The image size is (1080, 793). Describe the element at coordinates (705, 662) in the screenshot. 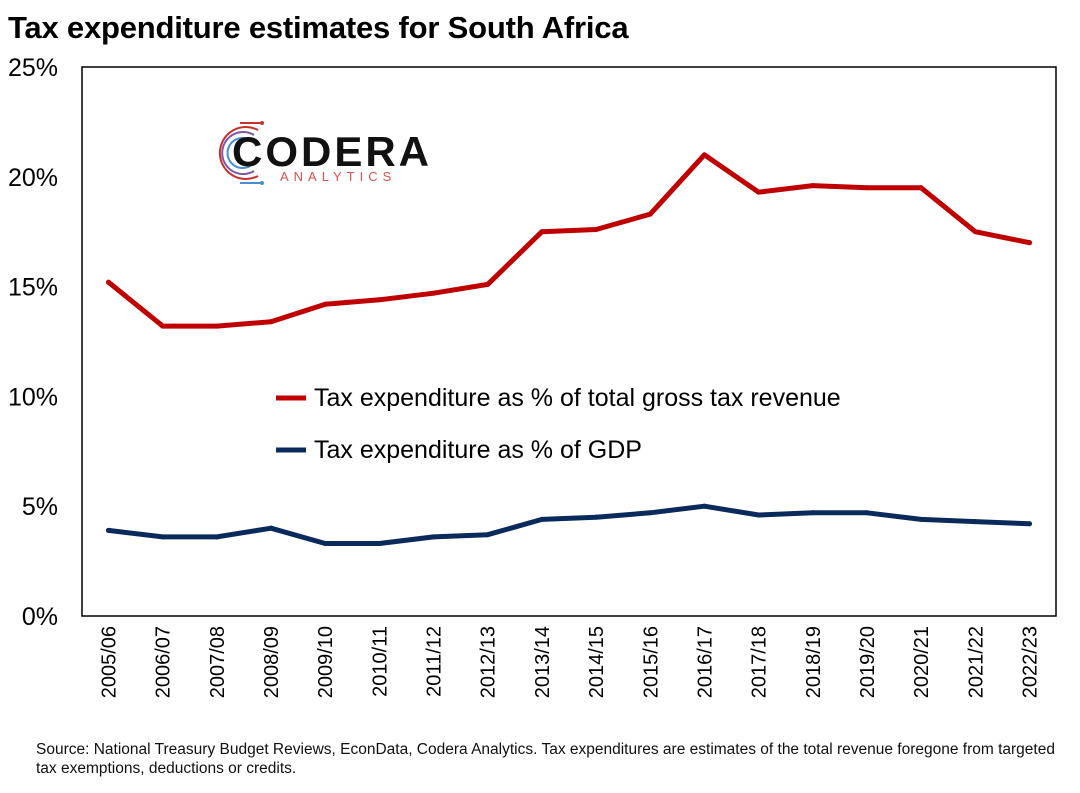

I see `x-tick-label: 2016/17` at that location.